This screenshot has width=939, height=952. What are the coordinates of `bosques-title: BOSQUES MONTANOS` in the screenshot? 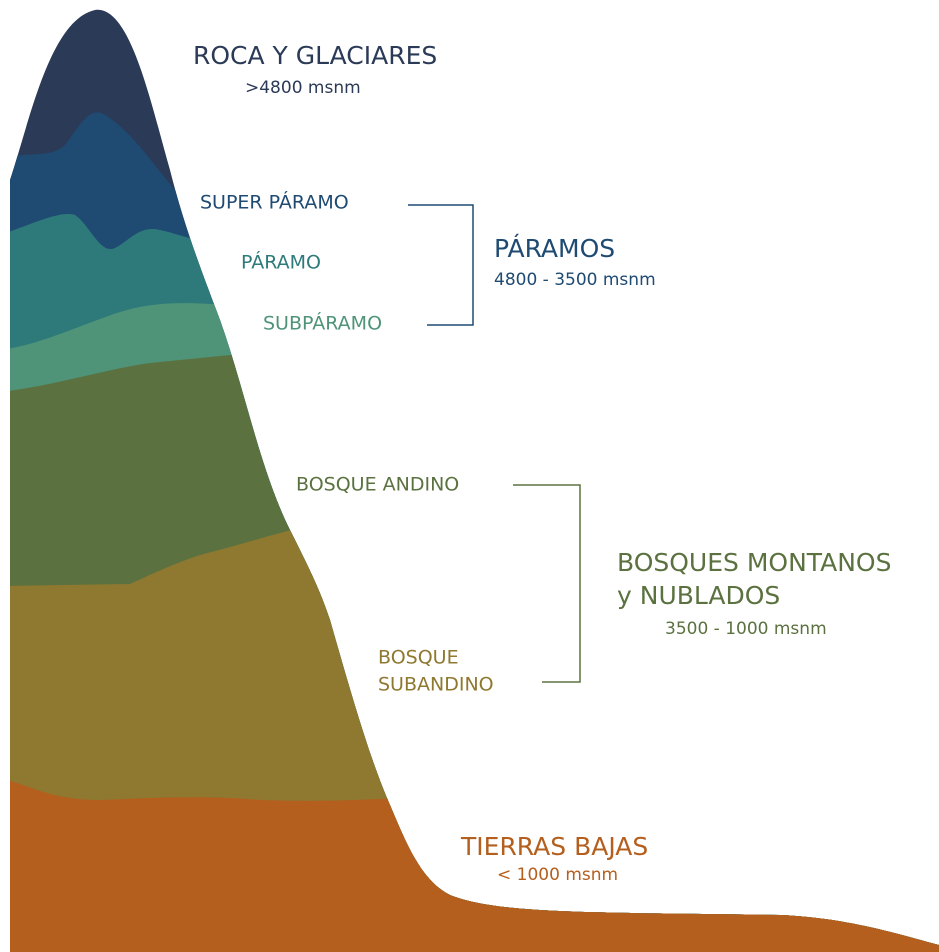 It's located at (754, 562).